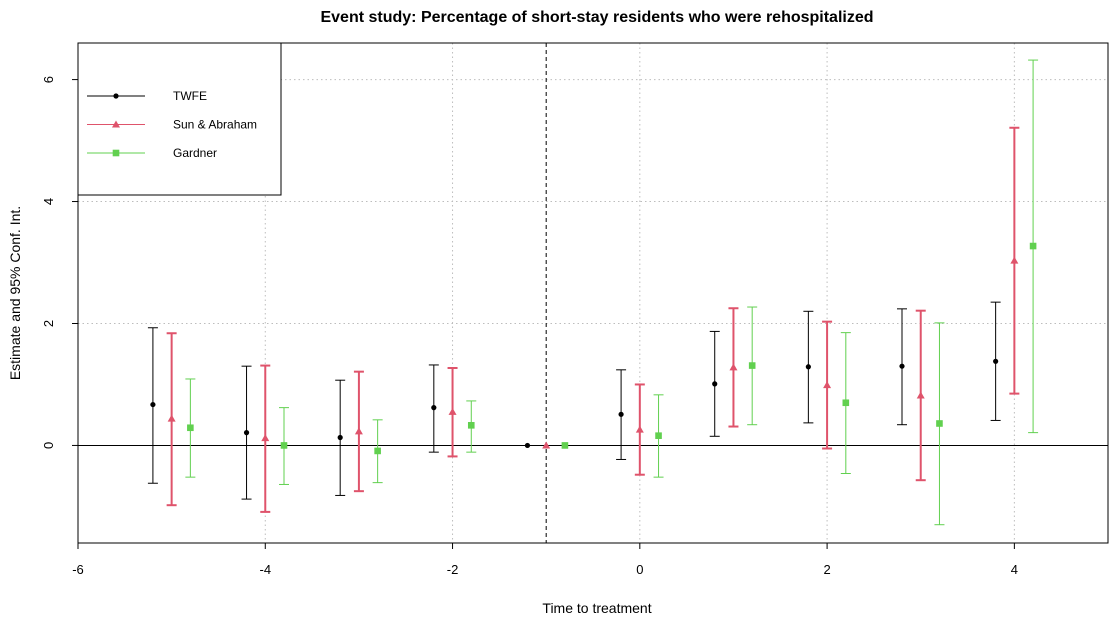 The height and width of the screenshot is (621, 1110). I want to click on y-tick-label: 6, so click(48, 79).